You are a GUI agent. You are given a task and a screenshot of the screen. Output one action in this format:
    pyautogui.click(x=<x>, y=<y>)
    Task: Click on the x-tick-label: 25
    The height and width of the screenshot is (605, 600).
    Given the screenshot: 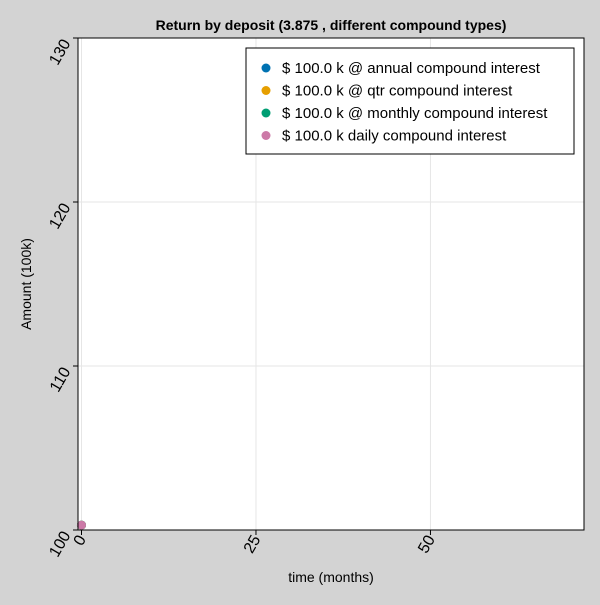 What is the action you would take?
    pyautogui.click(x=253, y=544)
    